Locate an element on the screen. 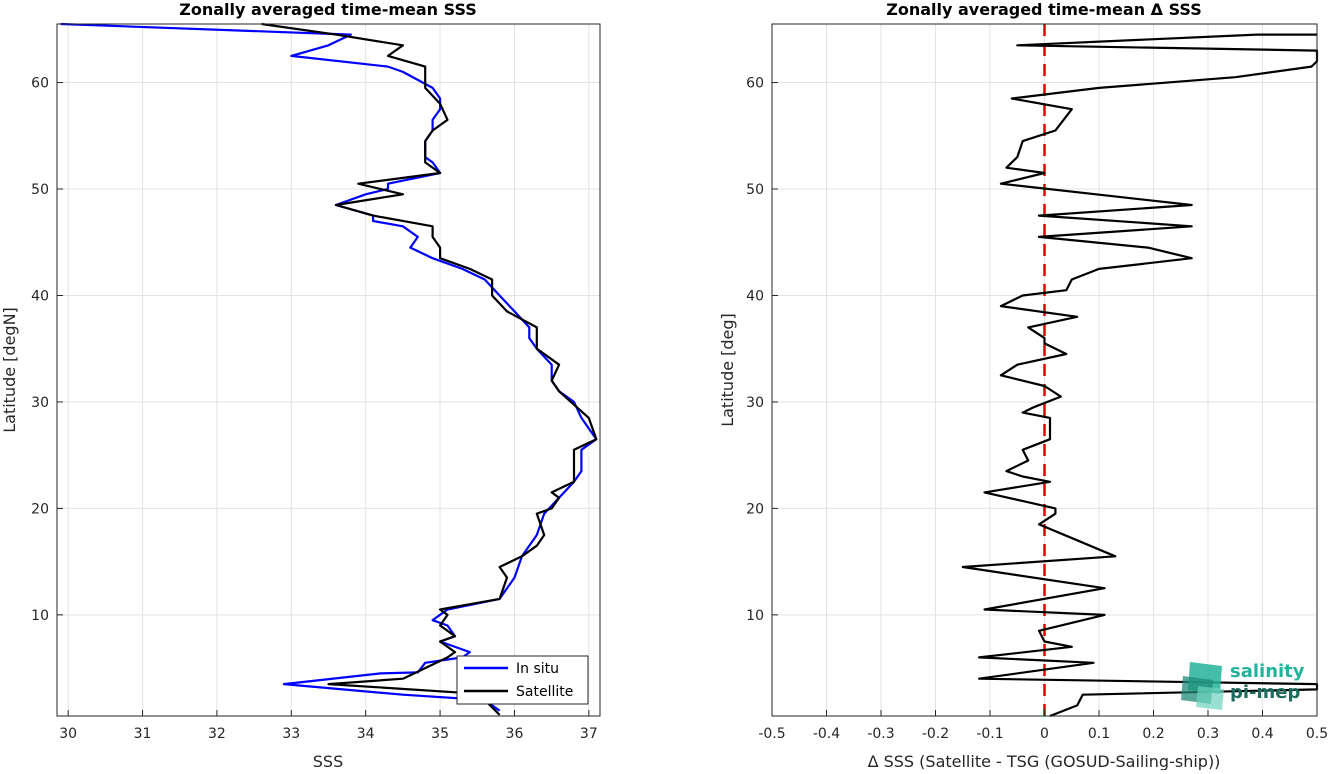 The height and width of the screenshot is (774, 1330). legend: In situ Satellite is located at coordinates (522, 680).